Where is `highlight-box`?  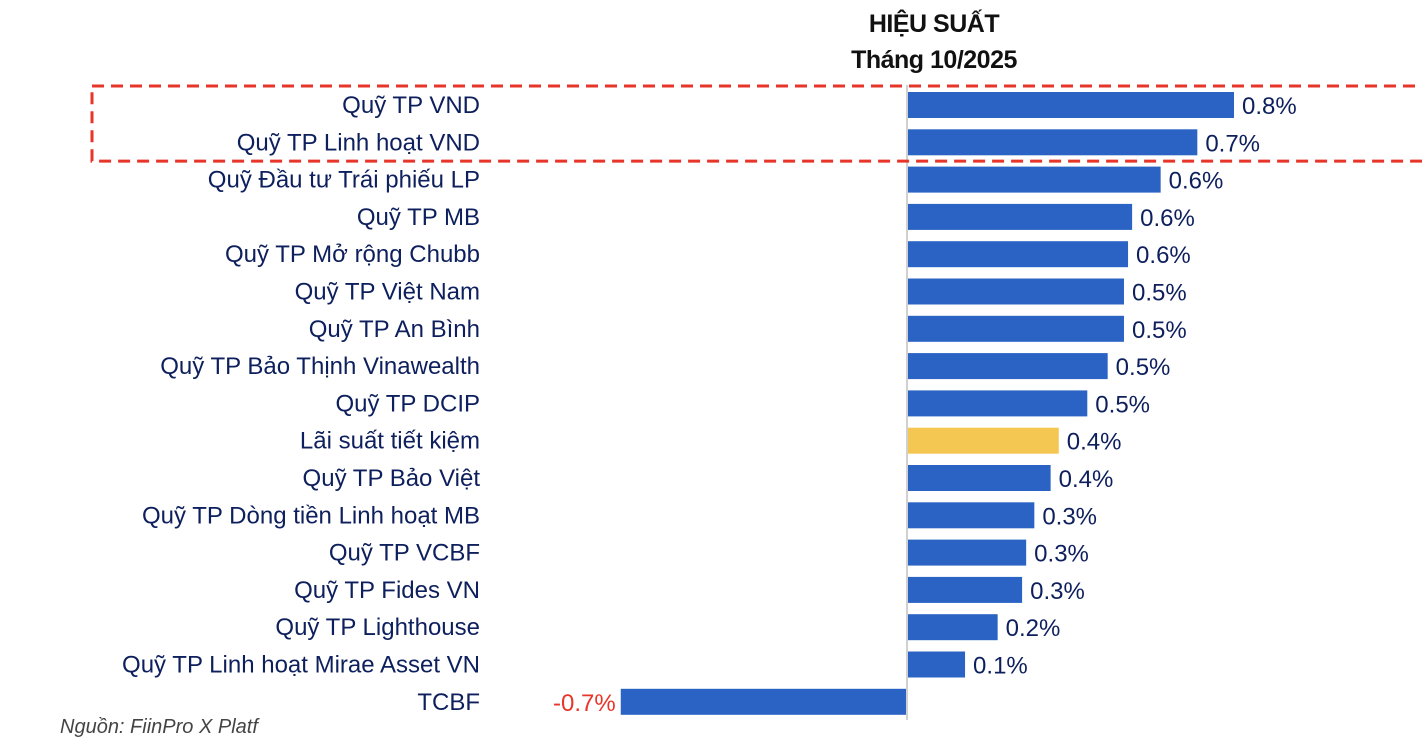
highlight-box is located at coordinates (756, 123).